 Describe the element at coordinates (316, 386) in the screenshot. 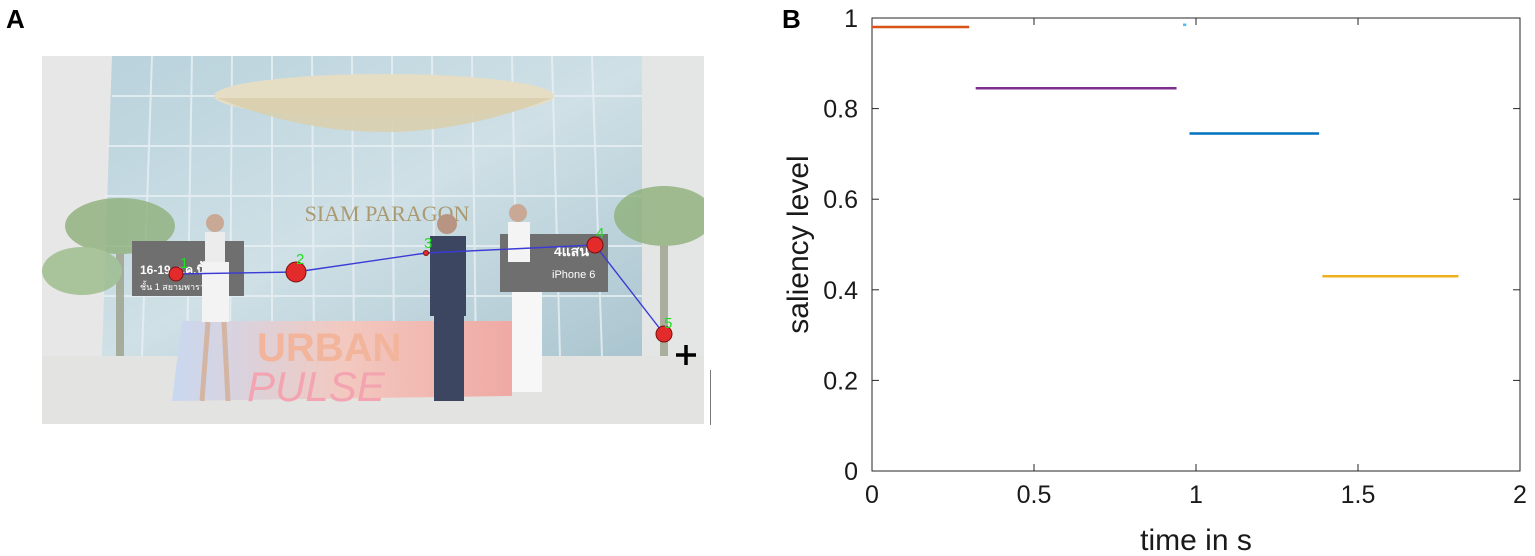

I see `banner-text-pulse: PULSE` at that location.